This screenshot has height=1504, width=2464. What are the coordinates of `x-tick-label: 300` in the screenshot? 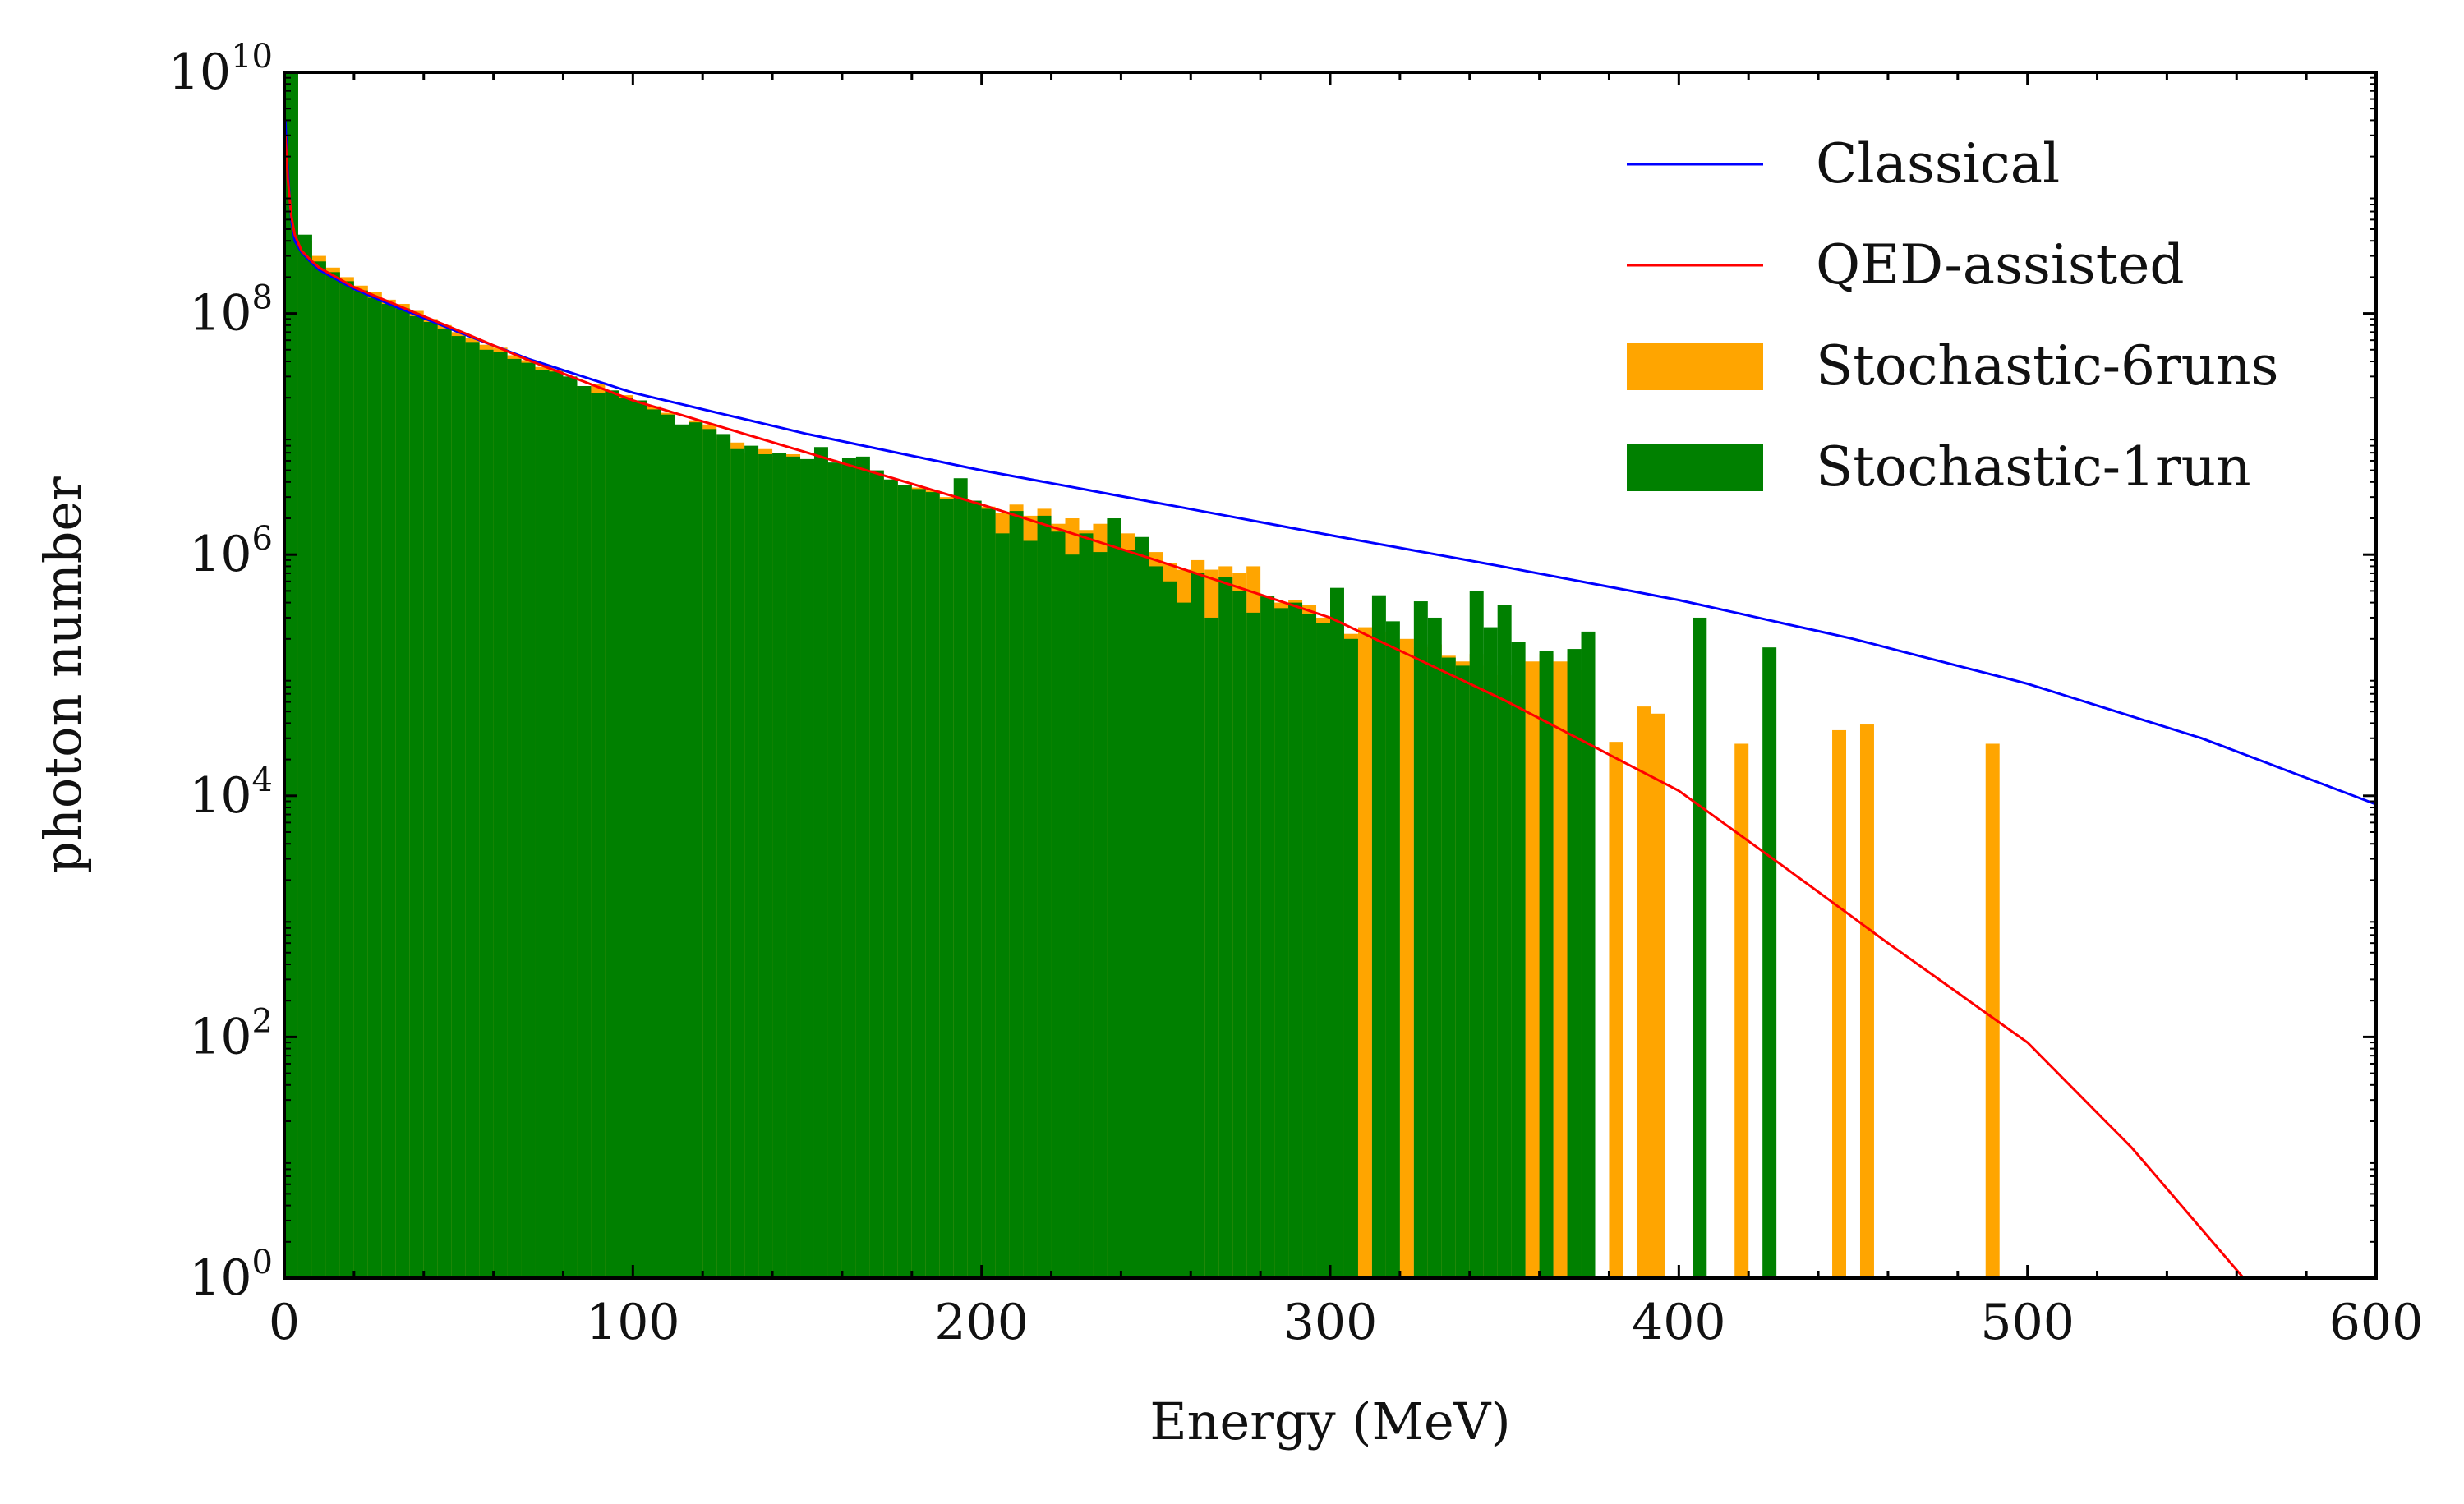 It's located at (1330, 1322).